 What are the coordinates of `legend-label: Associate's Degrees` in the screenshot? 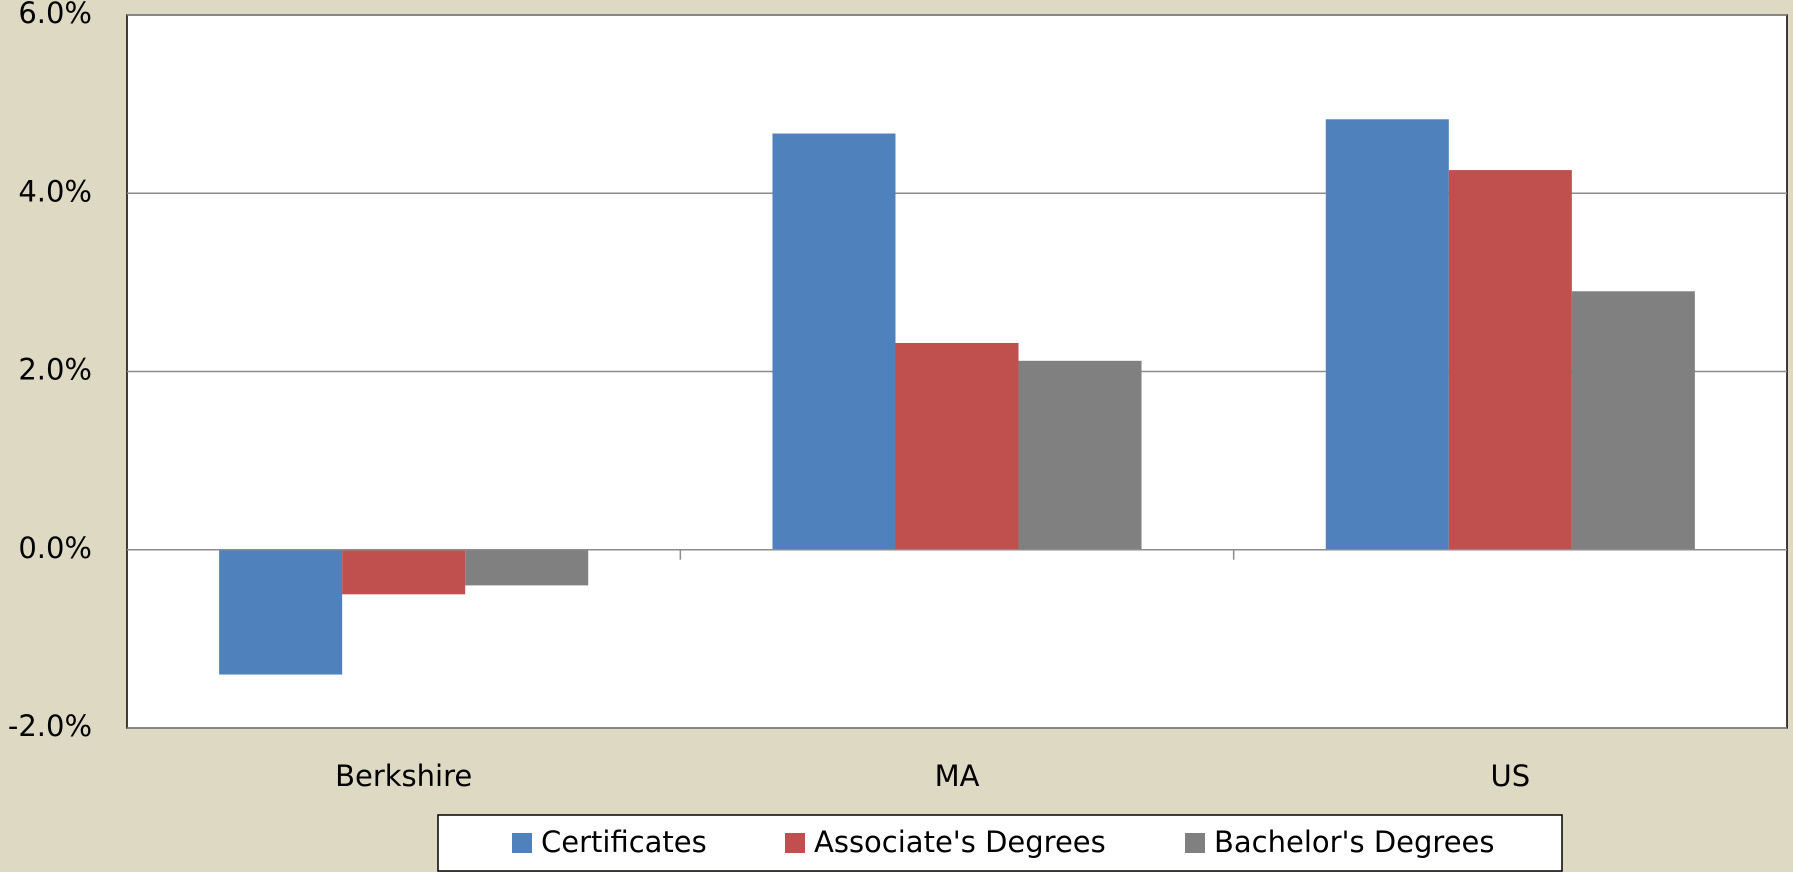 It's located at (960, 842).